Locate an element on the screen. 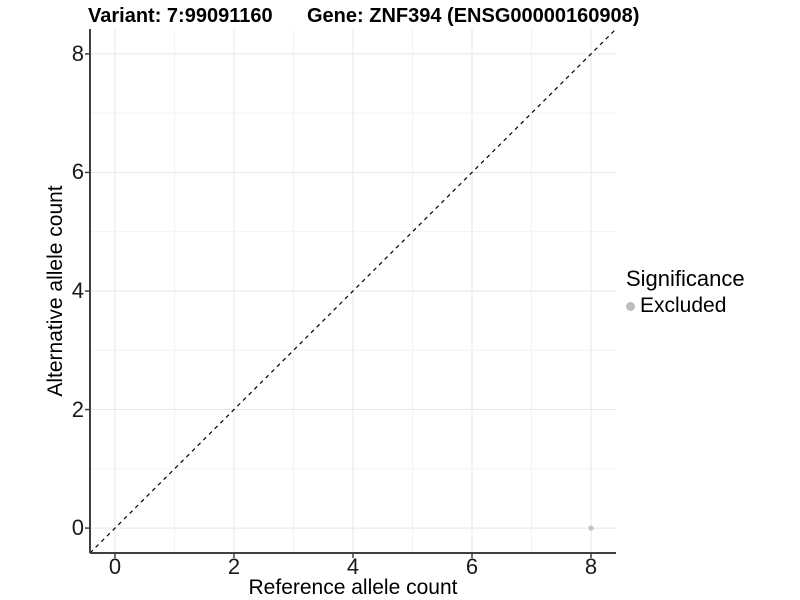 The width and height of the screenshot is (800, 600). plot-title-gene: Gene: ZNF394 (ENSG00000160908) is located at coordinates (473, 16).